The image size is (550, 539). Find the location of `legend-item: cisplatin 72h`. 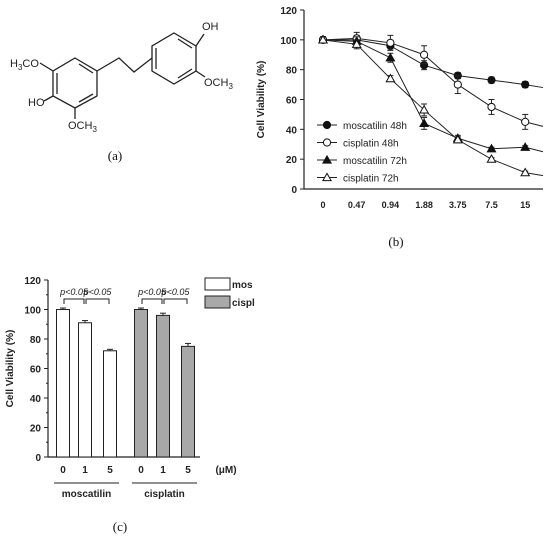

legend-item: cisplatin 72h is located at coordinates (358, 178).